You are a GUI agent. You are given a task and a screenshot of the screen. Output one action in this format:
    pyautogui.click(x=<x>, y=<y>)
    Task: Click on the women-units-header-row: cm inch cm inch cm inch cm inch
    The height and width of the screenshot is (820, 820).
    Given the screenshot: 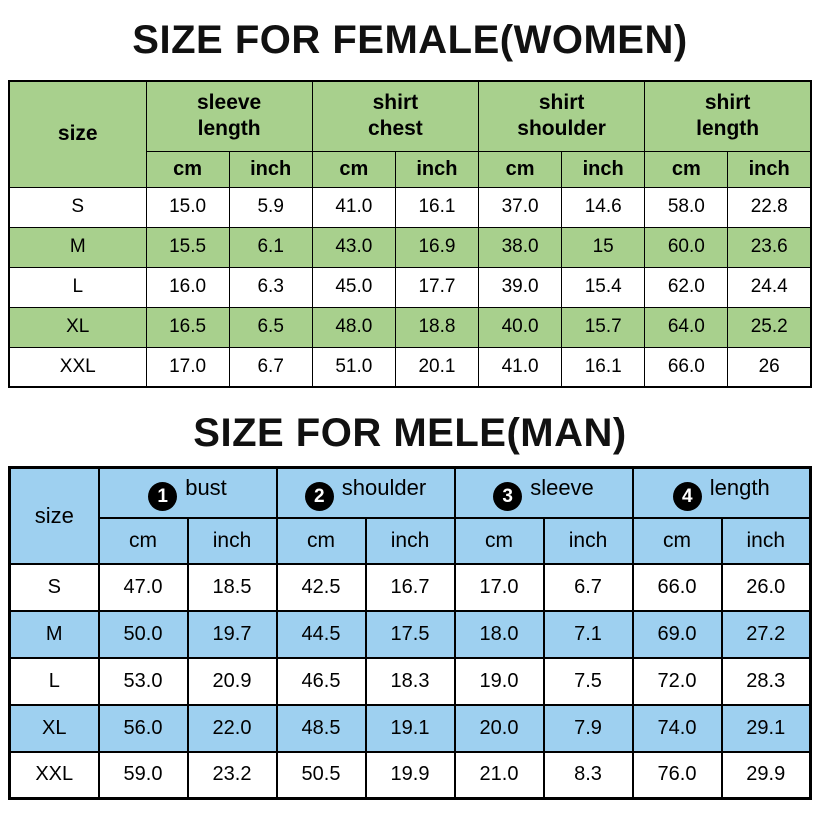 What is the action you would take?
    pyautogui.click(x=410, y=169)
    